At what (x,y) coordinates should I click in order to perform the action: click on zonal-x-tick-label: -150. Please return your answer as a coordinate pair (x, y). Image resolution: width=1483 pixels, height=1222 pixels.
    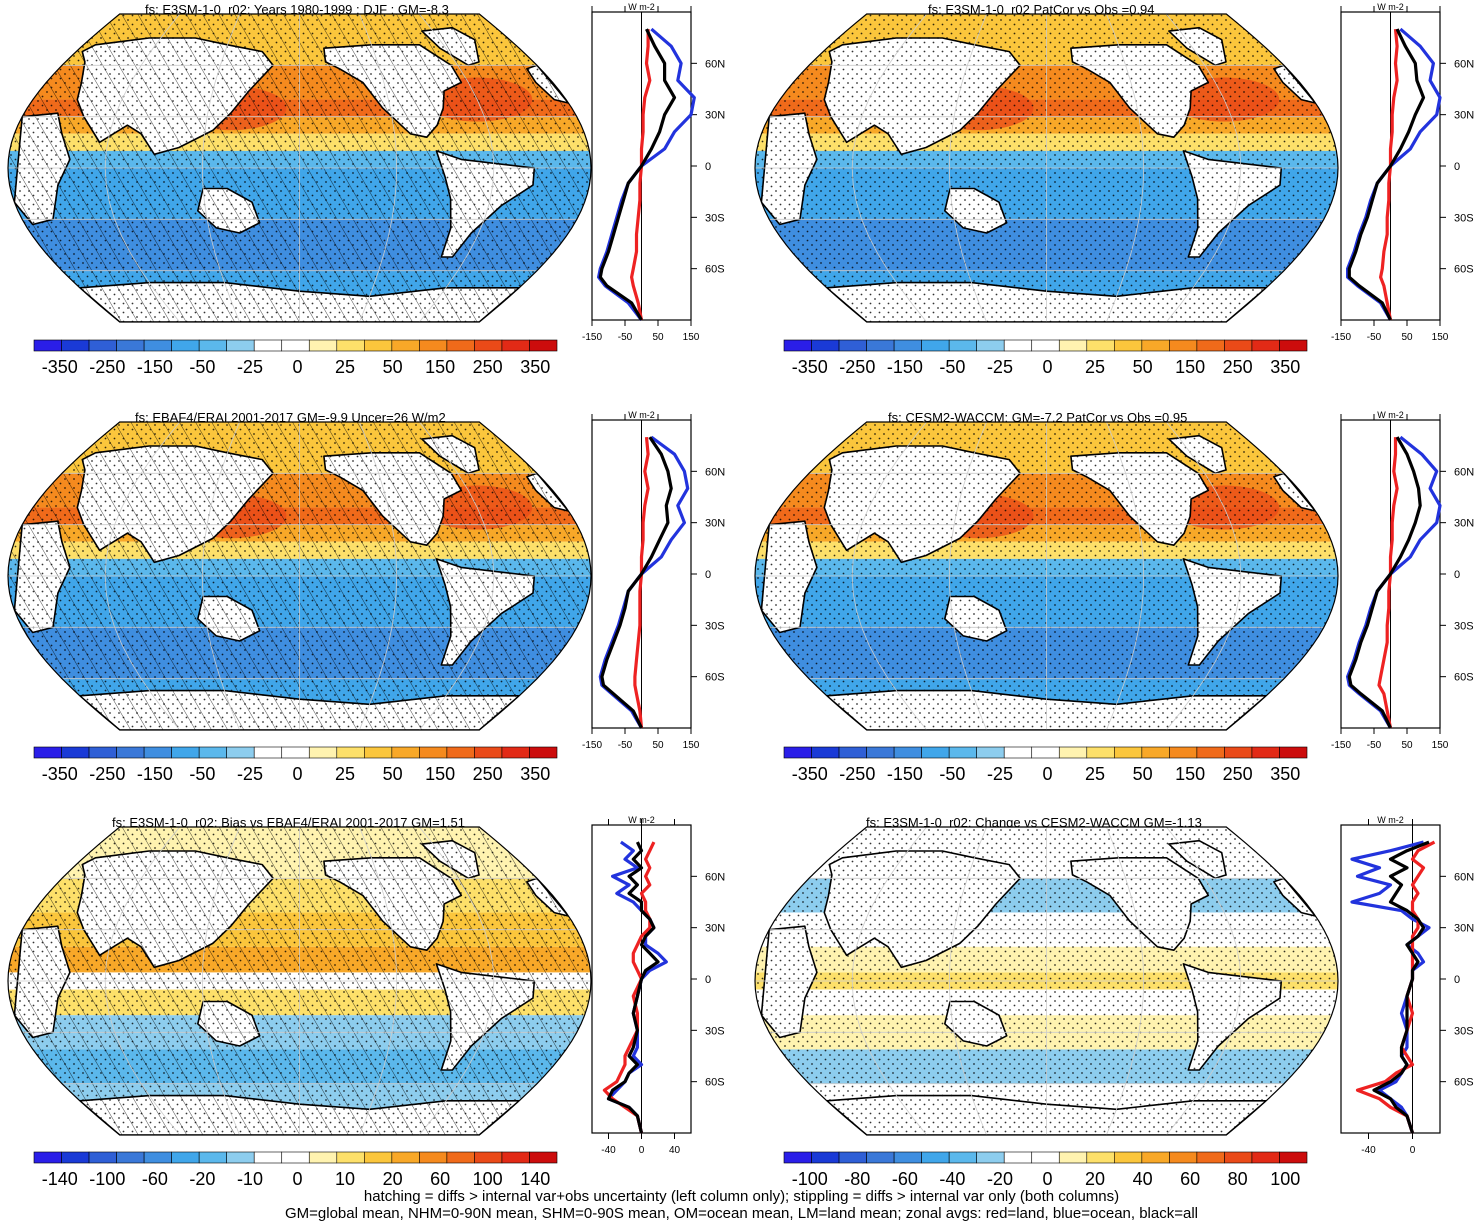
    Looking at the image, I should click on (592, 337).